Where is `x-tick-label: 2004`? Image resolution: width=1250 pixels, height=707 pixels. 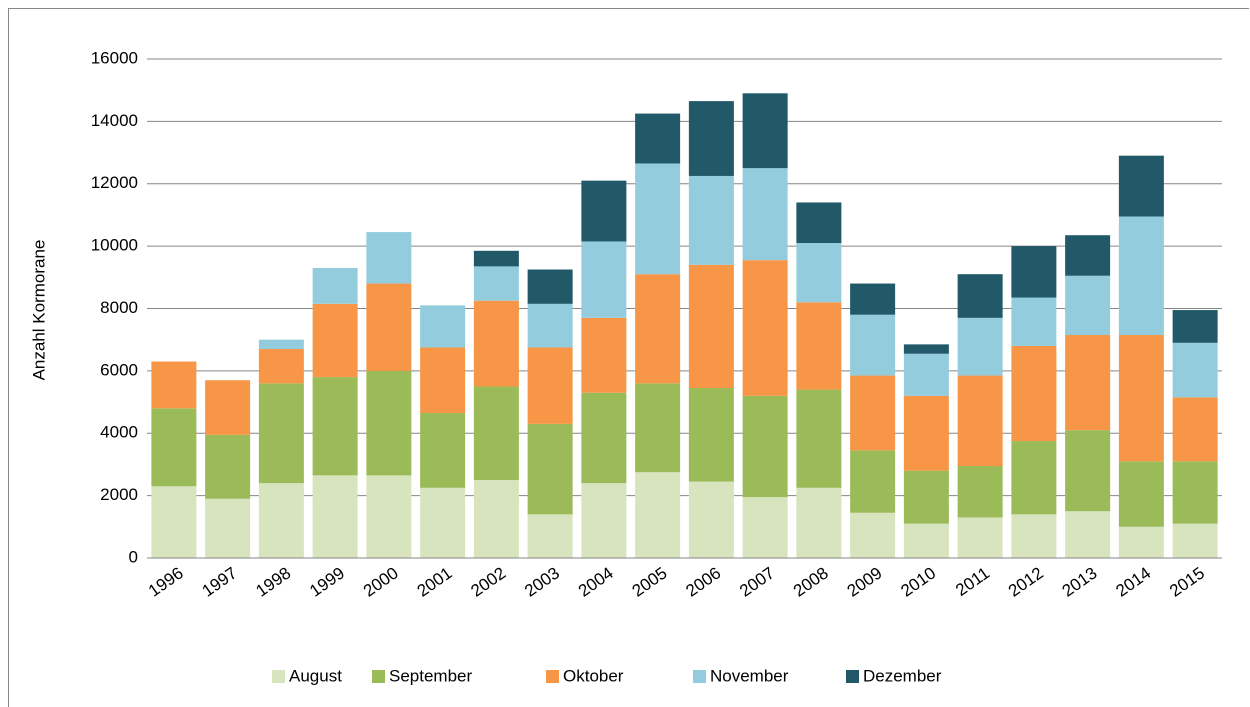
x-tick-label: 2004 is located at coordinates (596, 581).